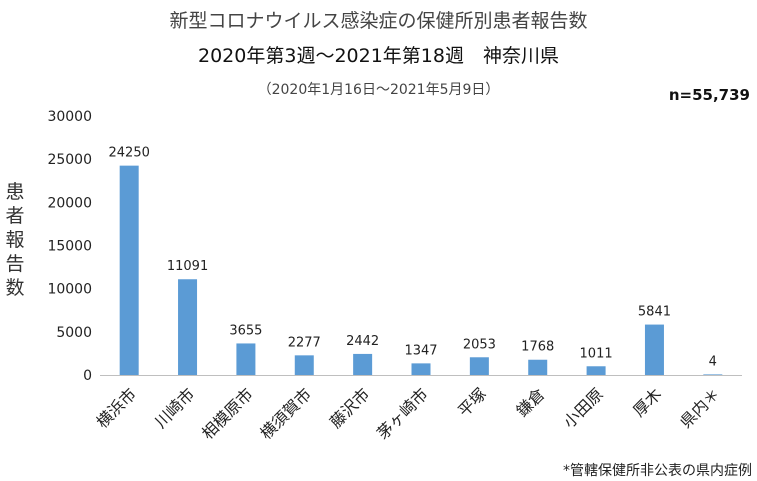 The width and height of the screenshot is (757, 481). I want to click on y-tick-label: 0, so click(87, 376).